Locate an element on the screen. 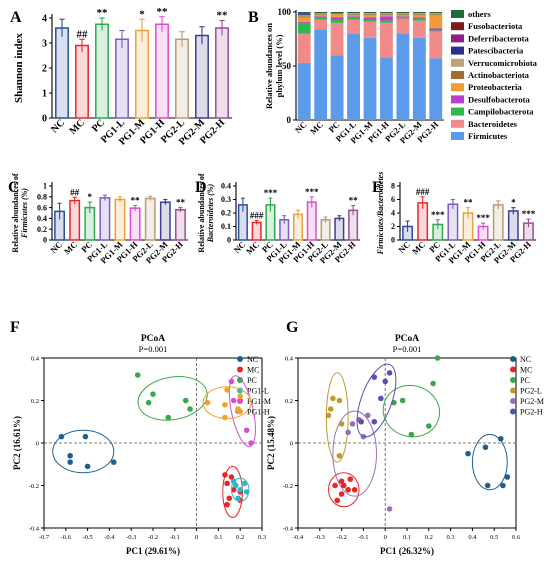  x-tick-label: -0.4 is located at coordinates (109, 537).